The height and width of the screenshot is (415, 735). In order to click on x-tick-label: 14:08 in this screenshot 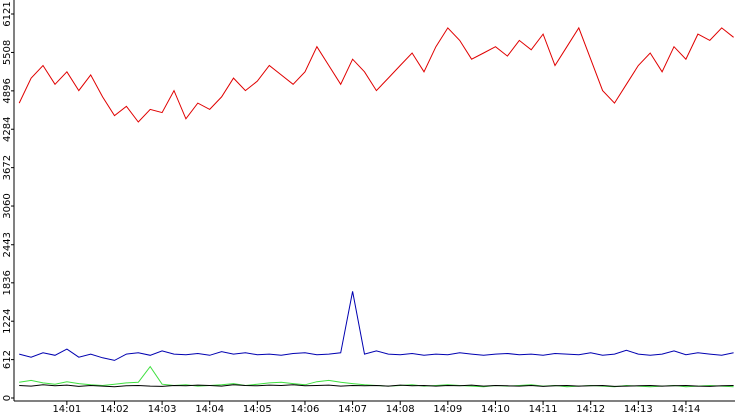, I will do `click(400, 409)`.